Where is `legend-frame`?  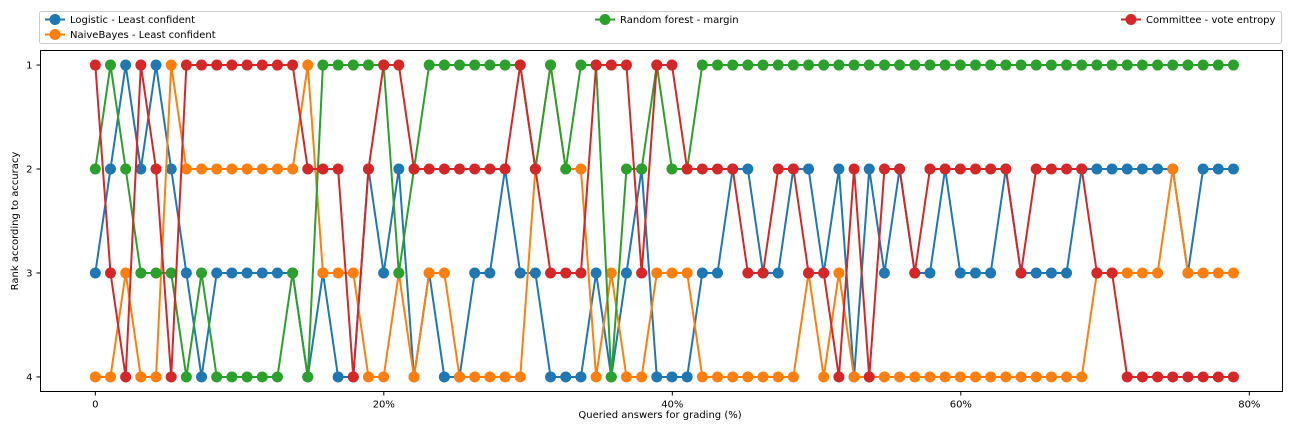 legend-frame is located at coordinates (660, 27).